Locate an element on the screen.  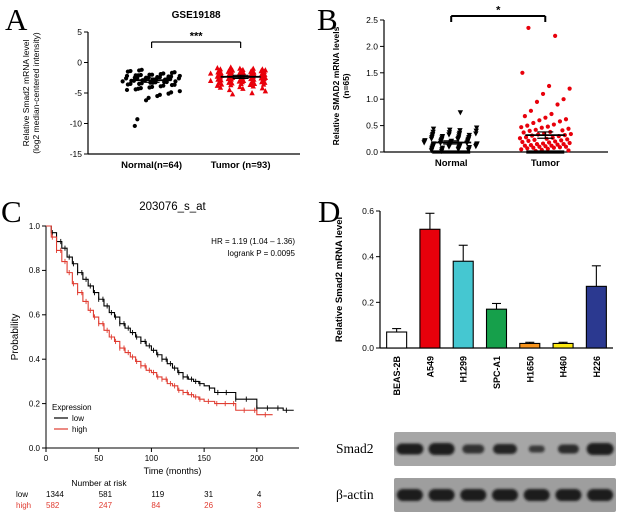
panel-c-label: C is located at coordinates (11, 211).